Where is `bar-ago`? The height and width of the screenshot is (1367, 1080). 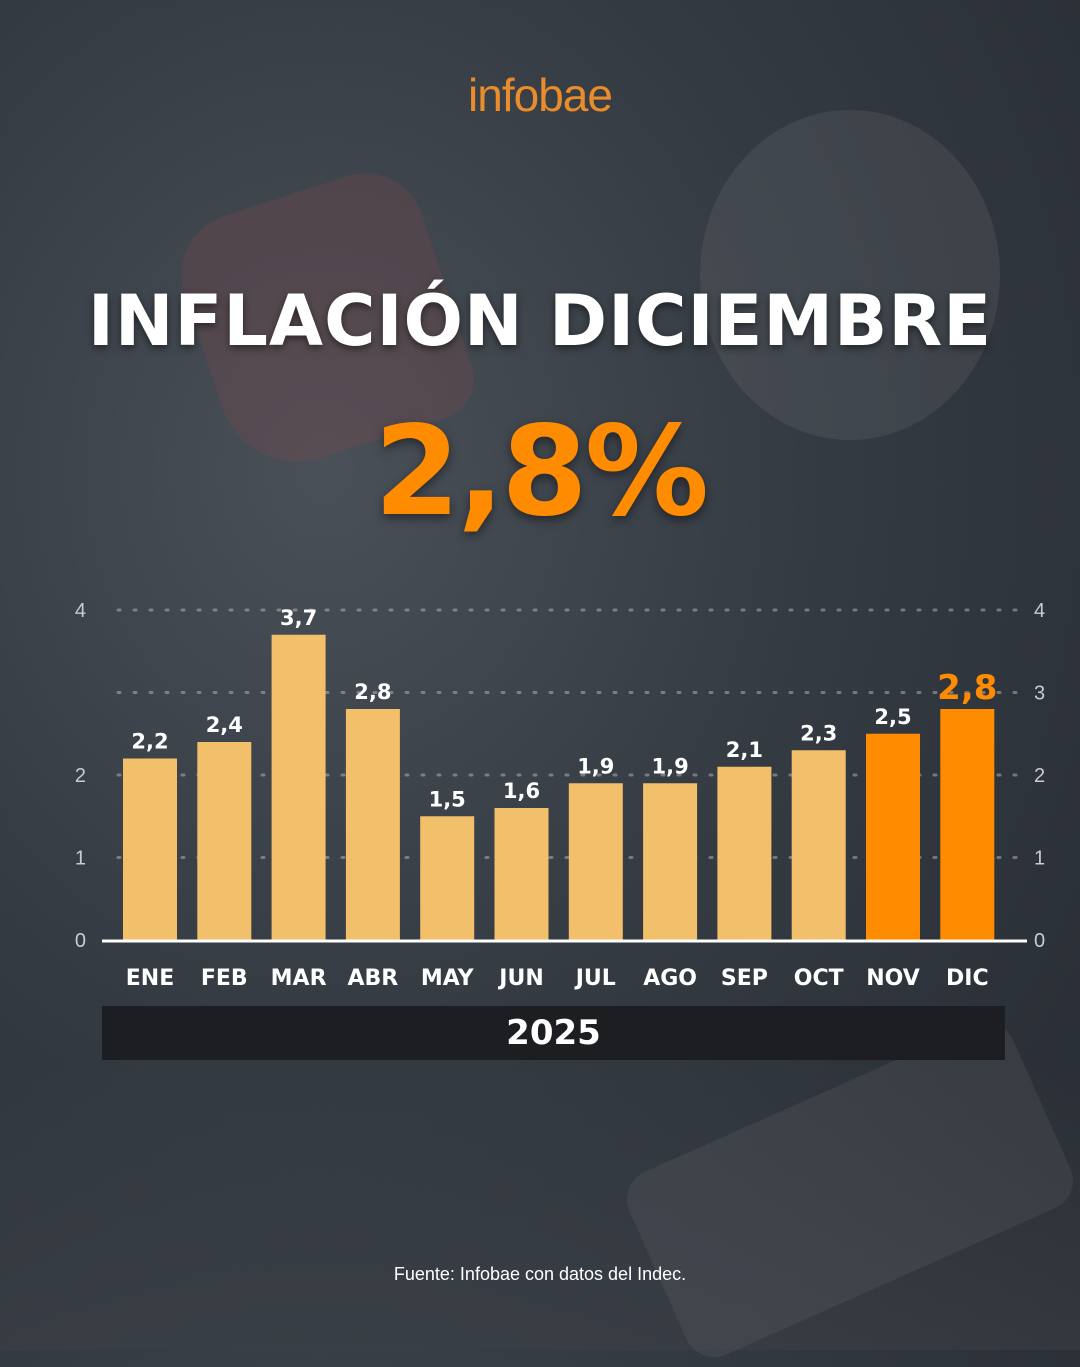 bar-ago is located at coordinates (670, 861).